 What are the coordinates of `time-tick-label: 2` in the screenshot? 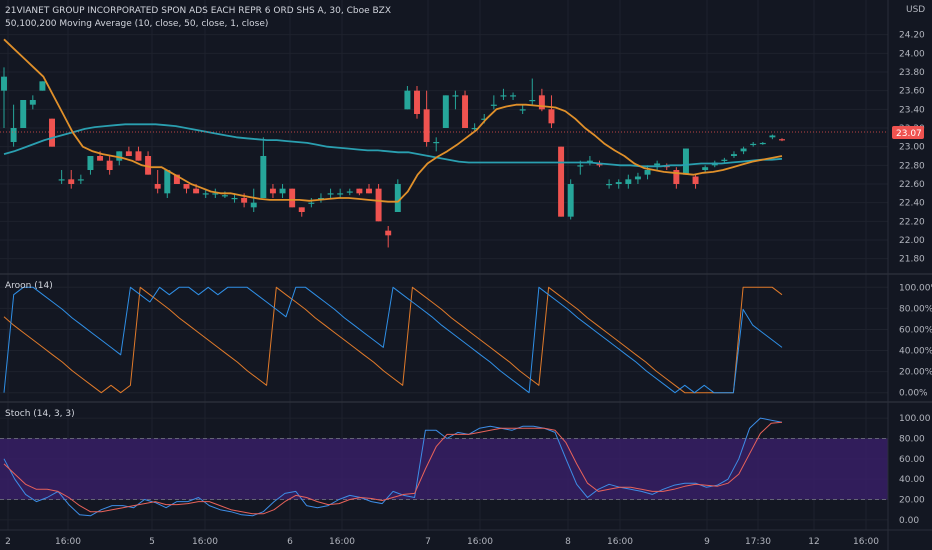 It's located at (8, 542).